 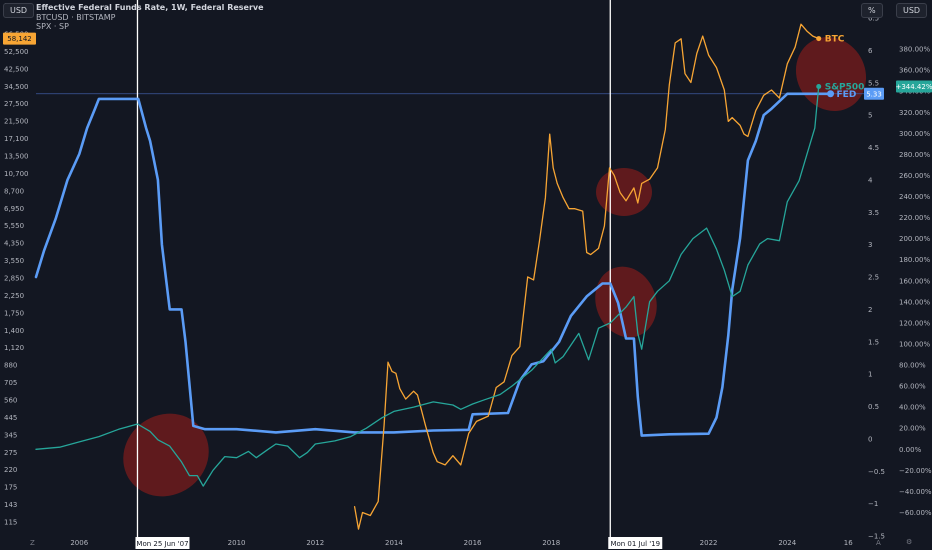 What do you see at coordinates (870, 51) in the screenshot?
I see `fed-axis-tick: 6` at bounding box center [870, 51].